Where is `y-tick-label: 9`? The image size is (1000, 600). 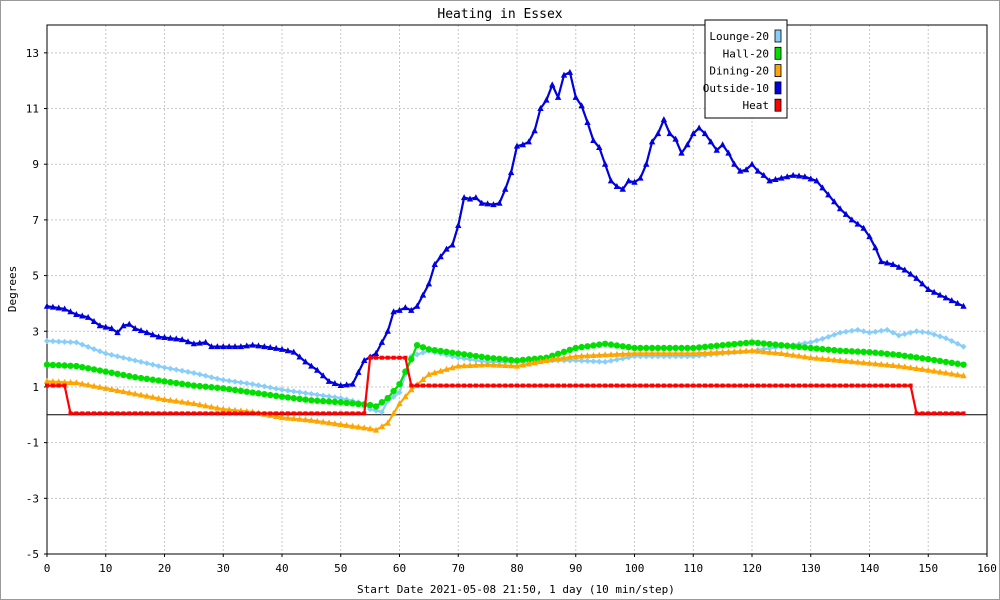 y-tick-label: 9 is located at coordinates (35, 164).